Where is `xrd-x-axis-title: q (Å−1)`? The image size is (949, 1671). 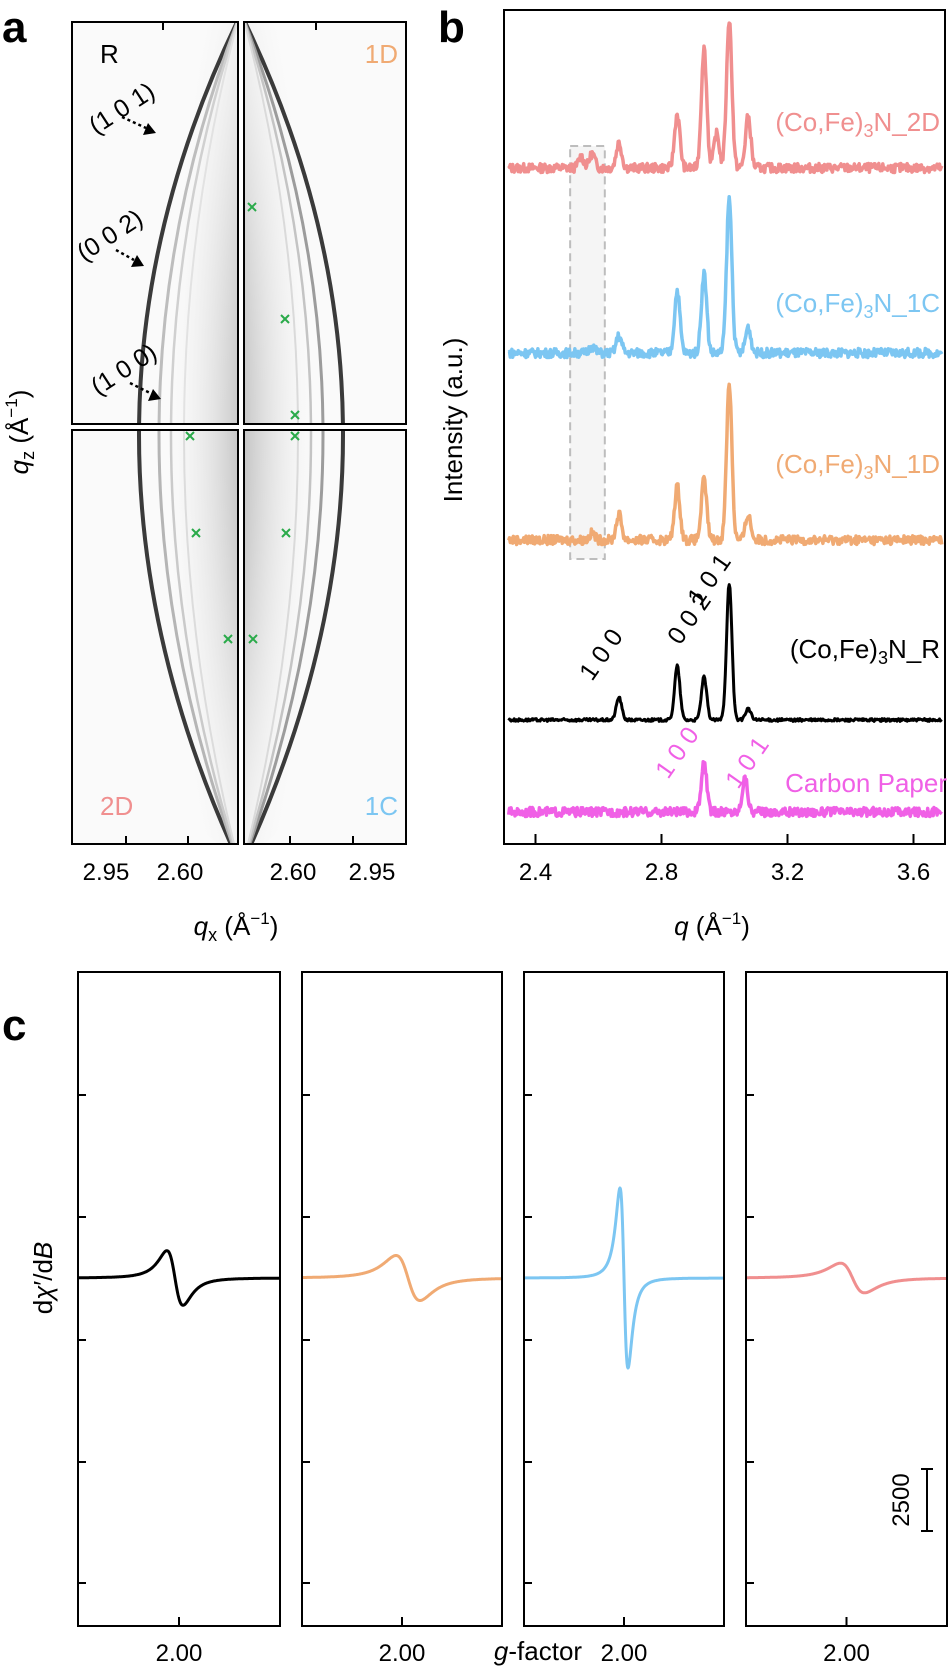
xrd-x-axis-title: q (Å−1) is located at coordinates (712, 925).